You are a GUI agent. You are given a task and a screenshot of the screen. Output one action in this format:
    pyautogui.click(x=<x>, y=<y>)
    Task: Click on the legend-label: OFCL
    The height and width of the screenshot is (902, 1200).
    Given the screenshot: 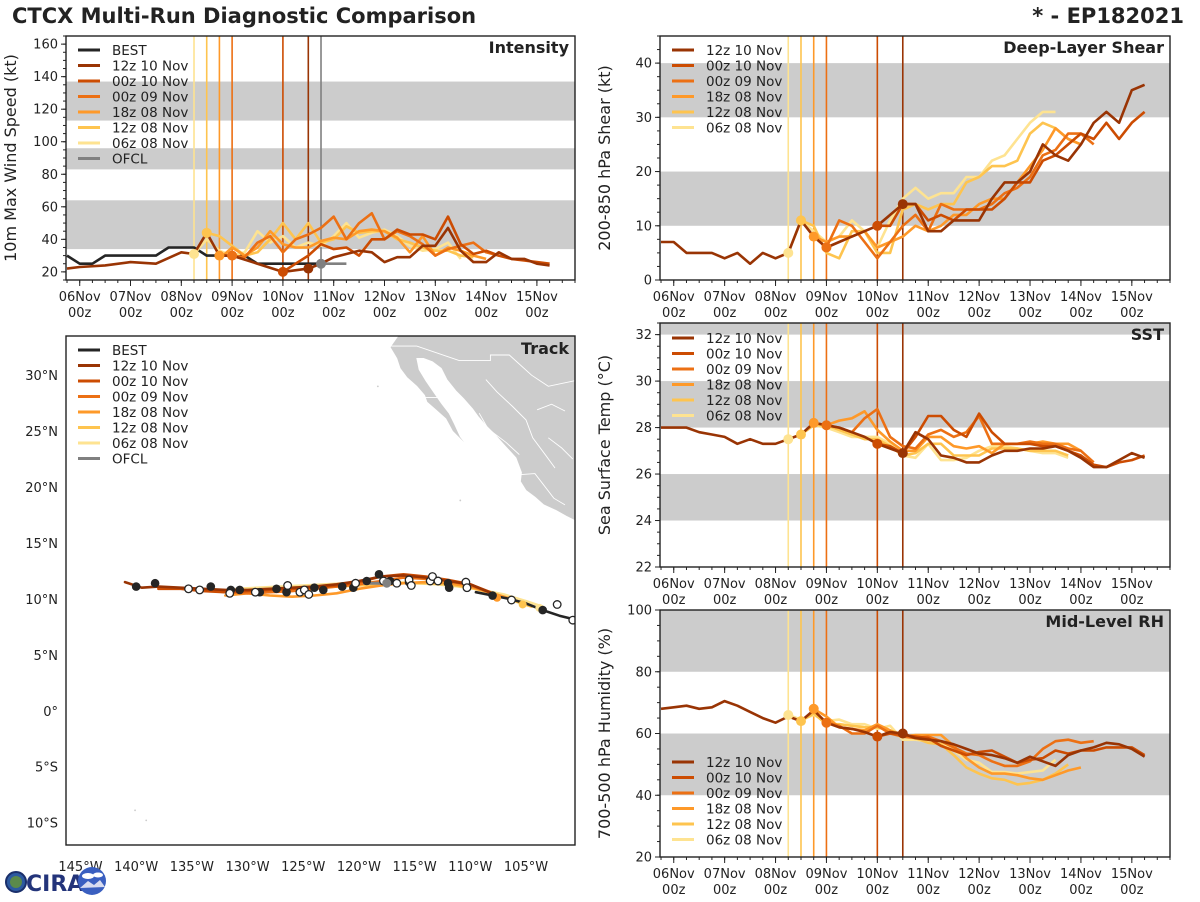 What is the action you would take?
    pyautogui.click(x=130, y=160)
    